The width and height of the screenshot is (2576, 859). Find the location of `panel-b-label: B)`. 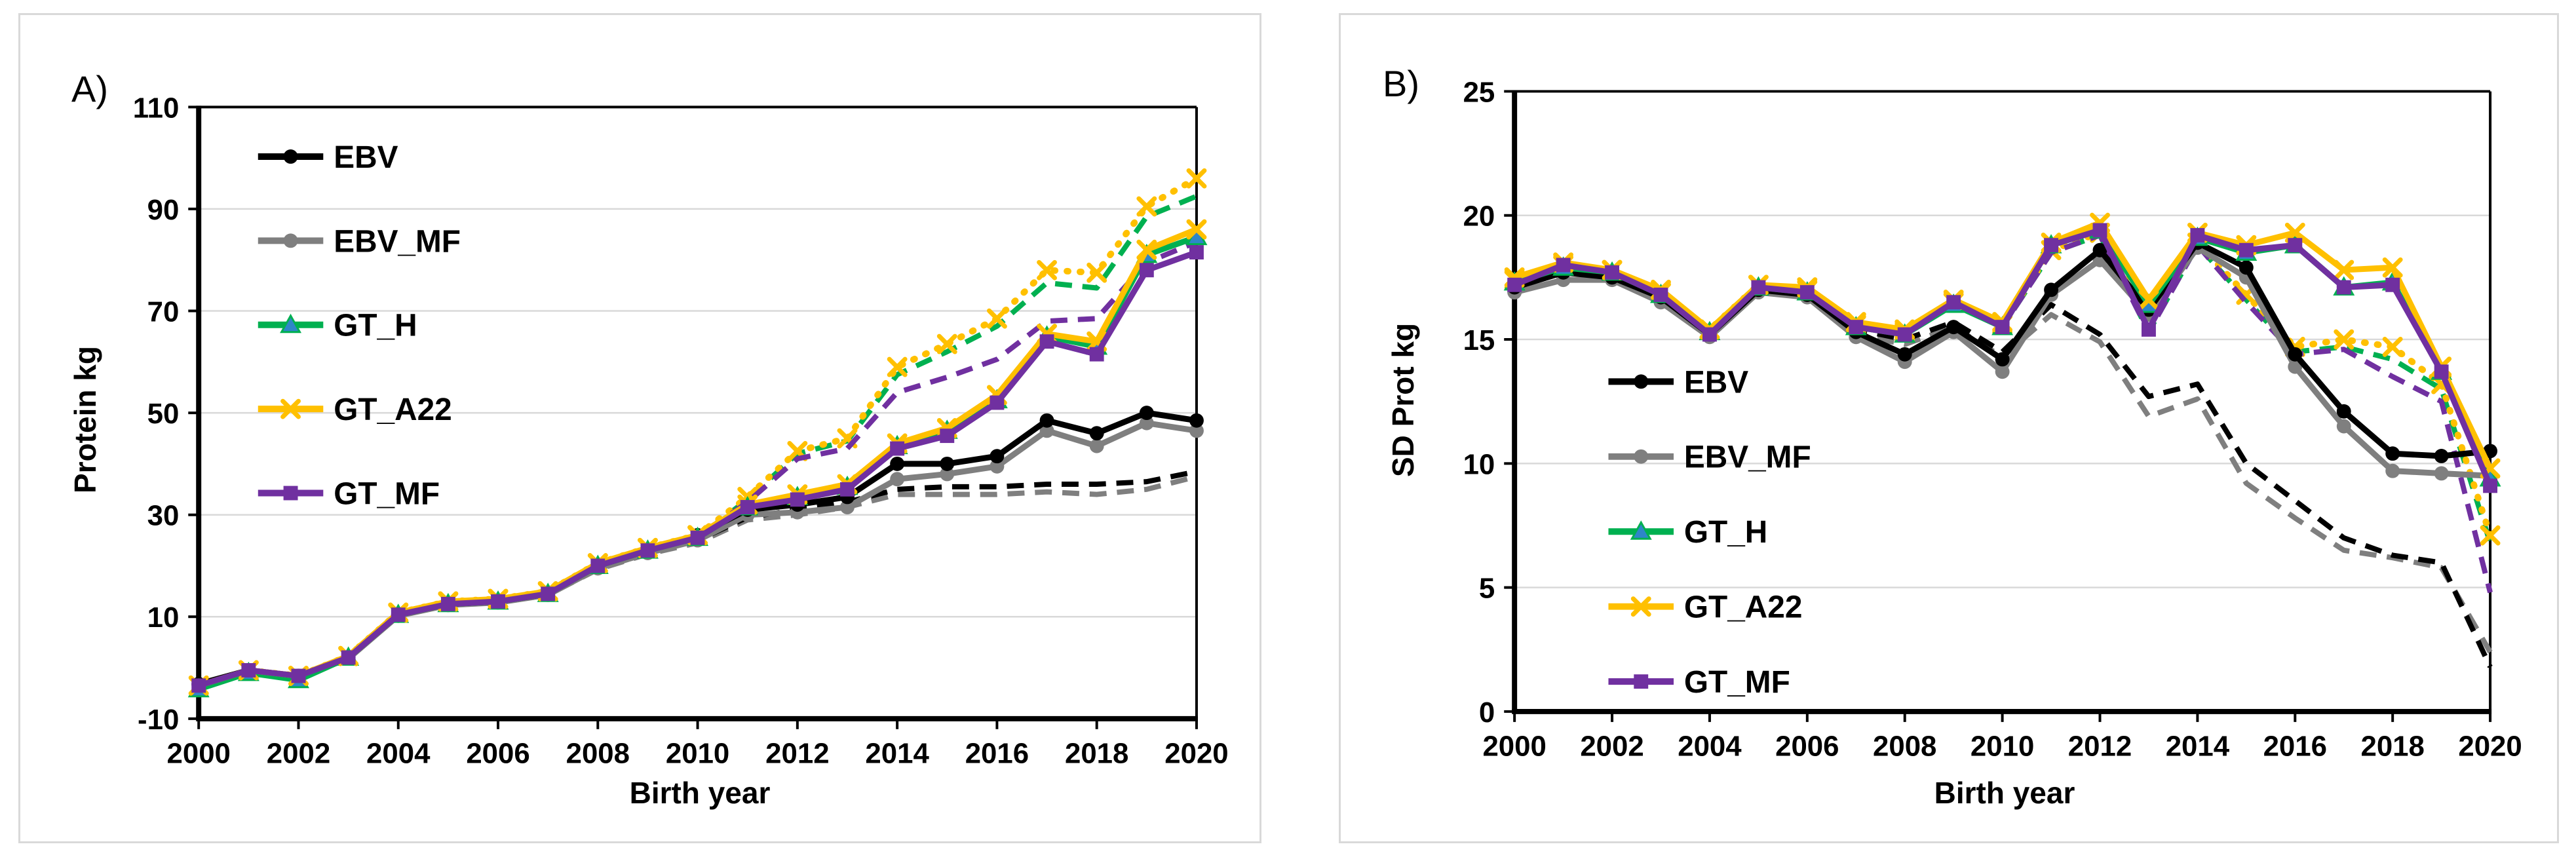

panel-b-label: B) is located at coordinates (1401, 83).